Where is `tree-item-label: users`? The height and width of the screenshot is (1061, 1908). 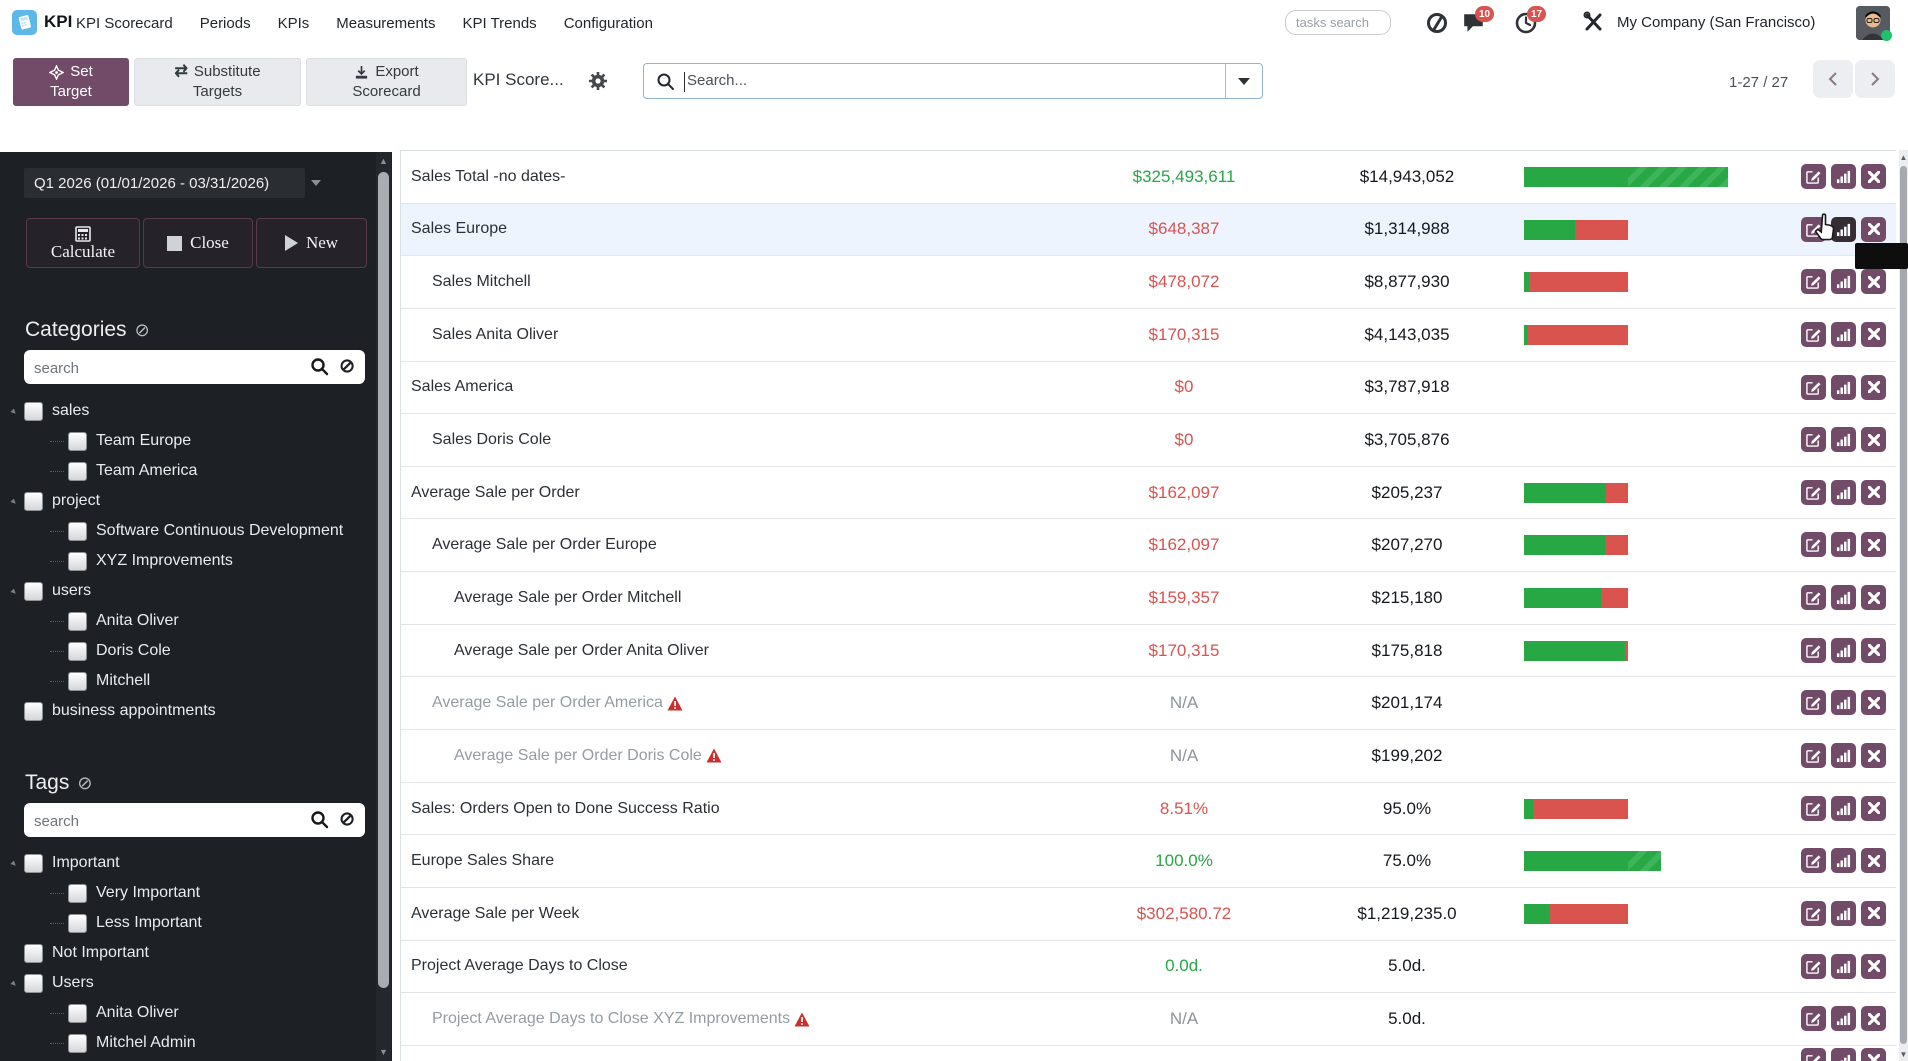
tree-item-label: users is located at coordinates (72, 590).